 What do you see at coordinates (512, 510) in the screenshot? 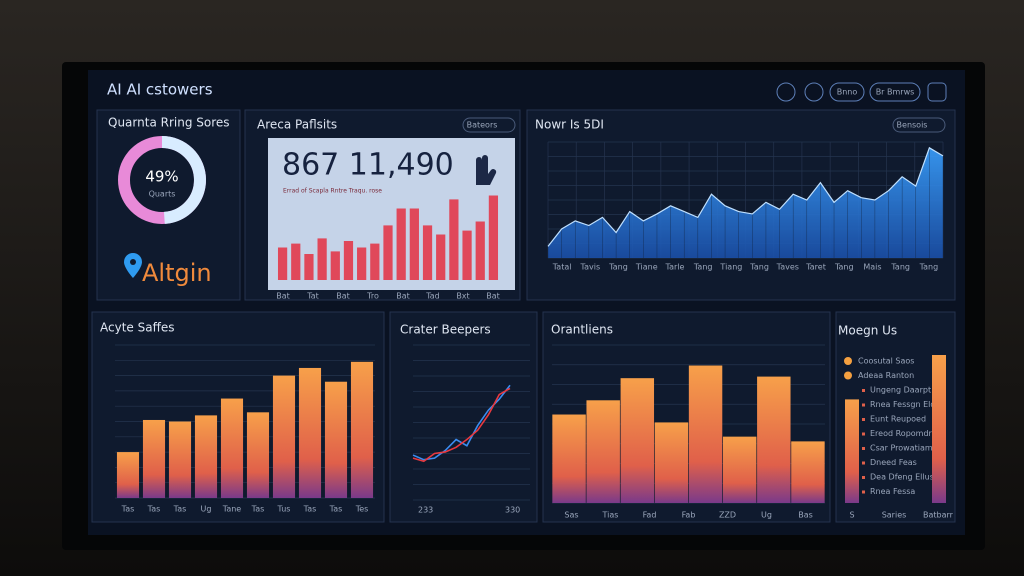
I see `x-tick-label: 330` at bounding box center [512, 510].